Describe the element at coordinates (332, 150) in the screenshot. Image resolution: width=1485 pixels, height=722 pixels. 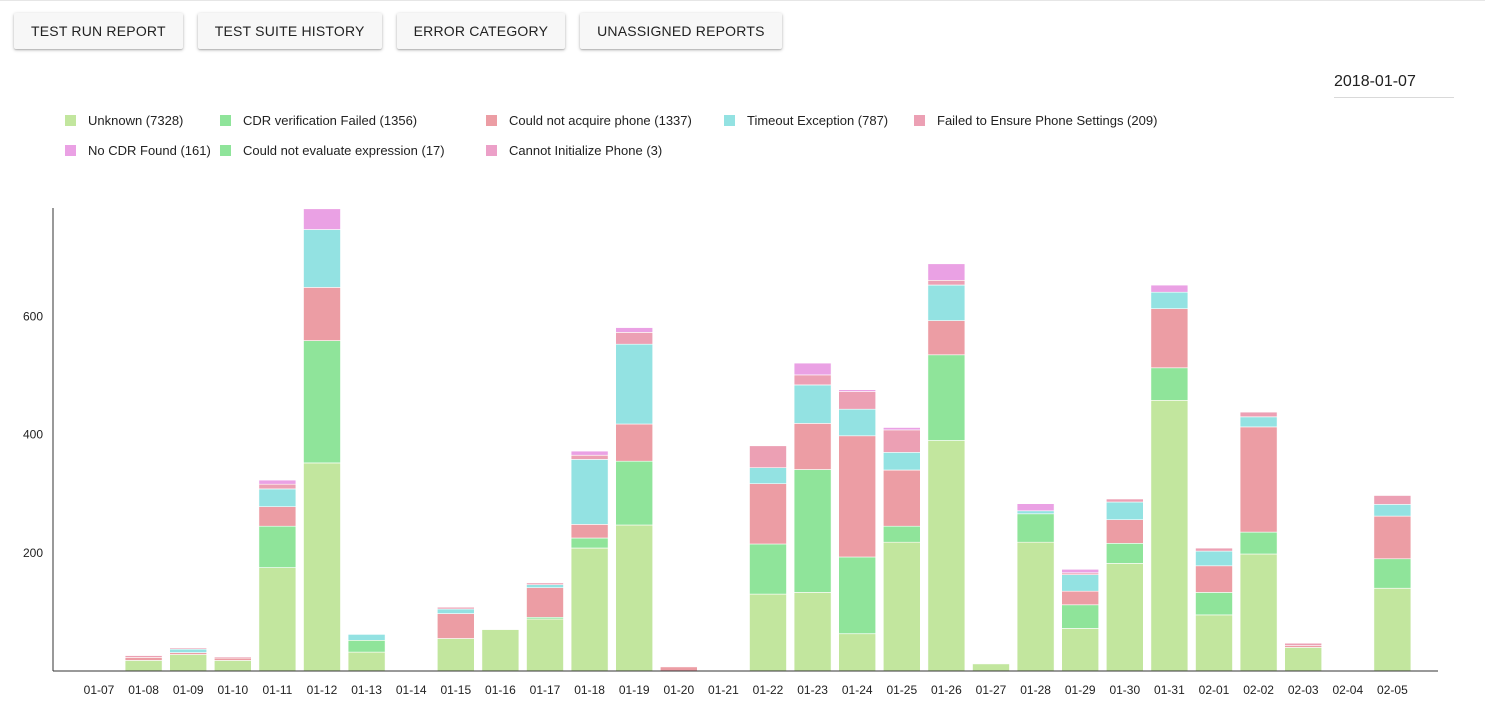
I see `legend-item: Could not evaluate expression (17)` at that location.